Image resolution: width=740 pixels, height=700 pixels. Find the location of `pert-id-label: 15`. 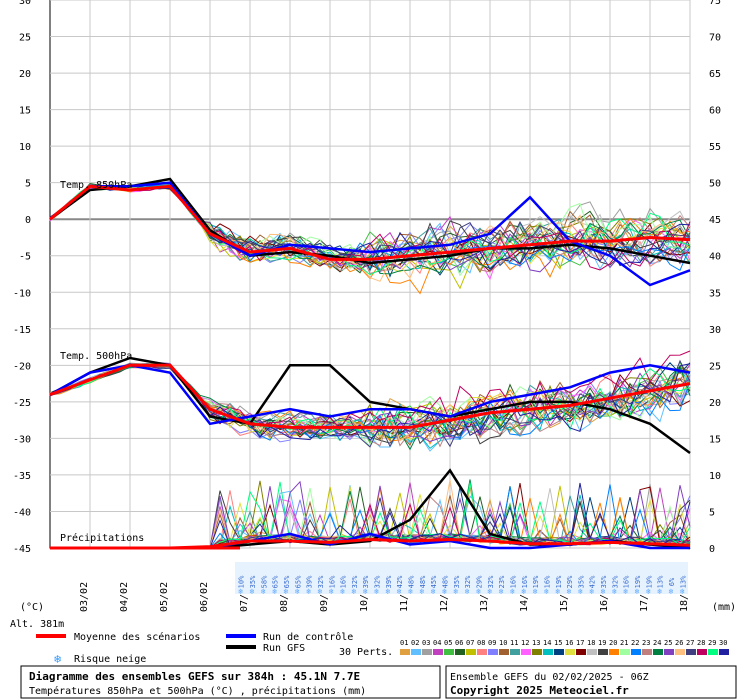

pert-id-label: 15 is located at coordinates (558, 643).